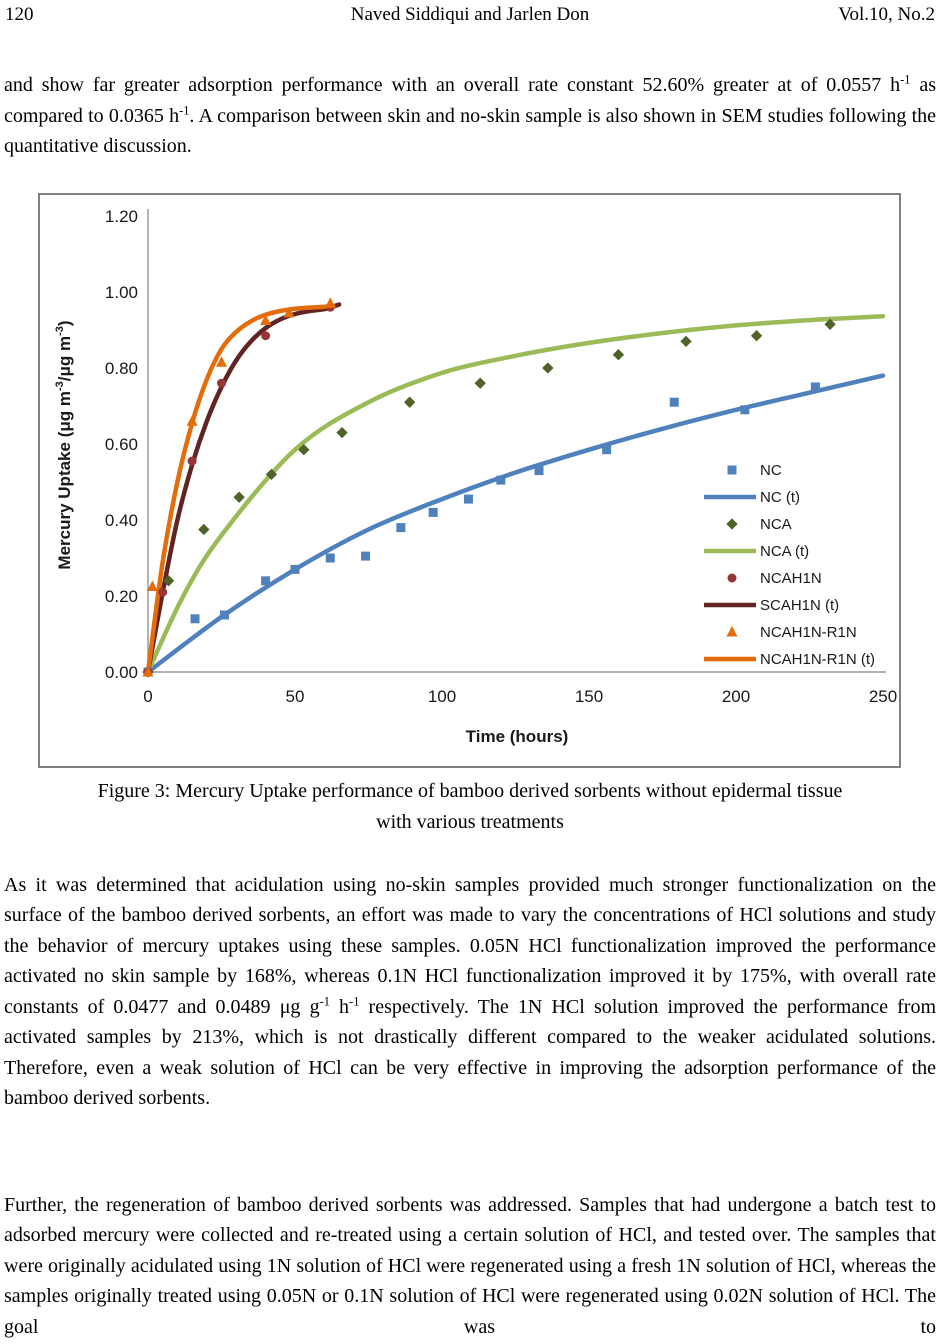 This screenshot has width=940, height=1344. What do you see at coordinates (147, 696) in the screenshot?
I see `x-tick-label: 0` at bounding box center [147, 696].